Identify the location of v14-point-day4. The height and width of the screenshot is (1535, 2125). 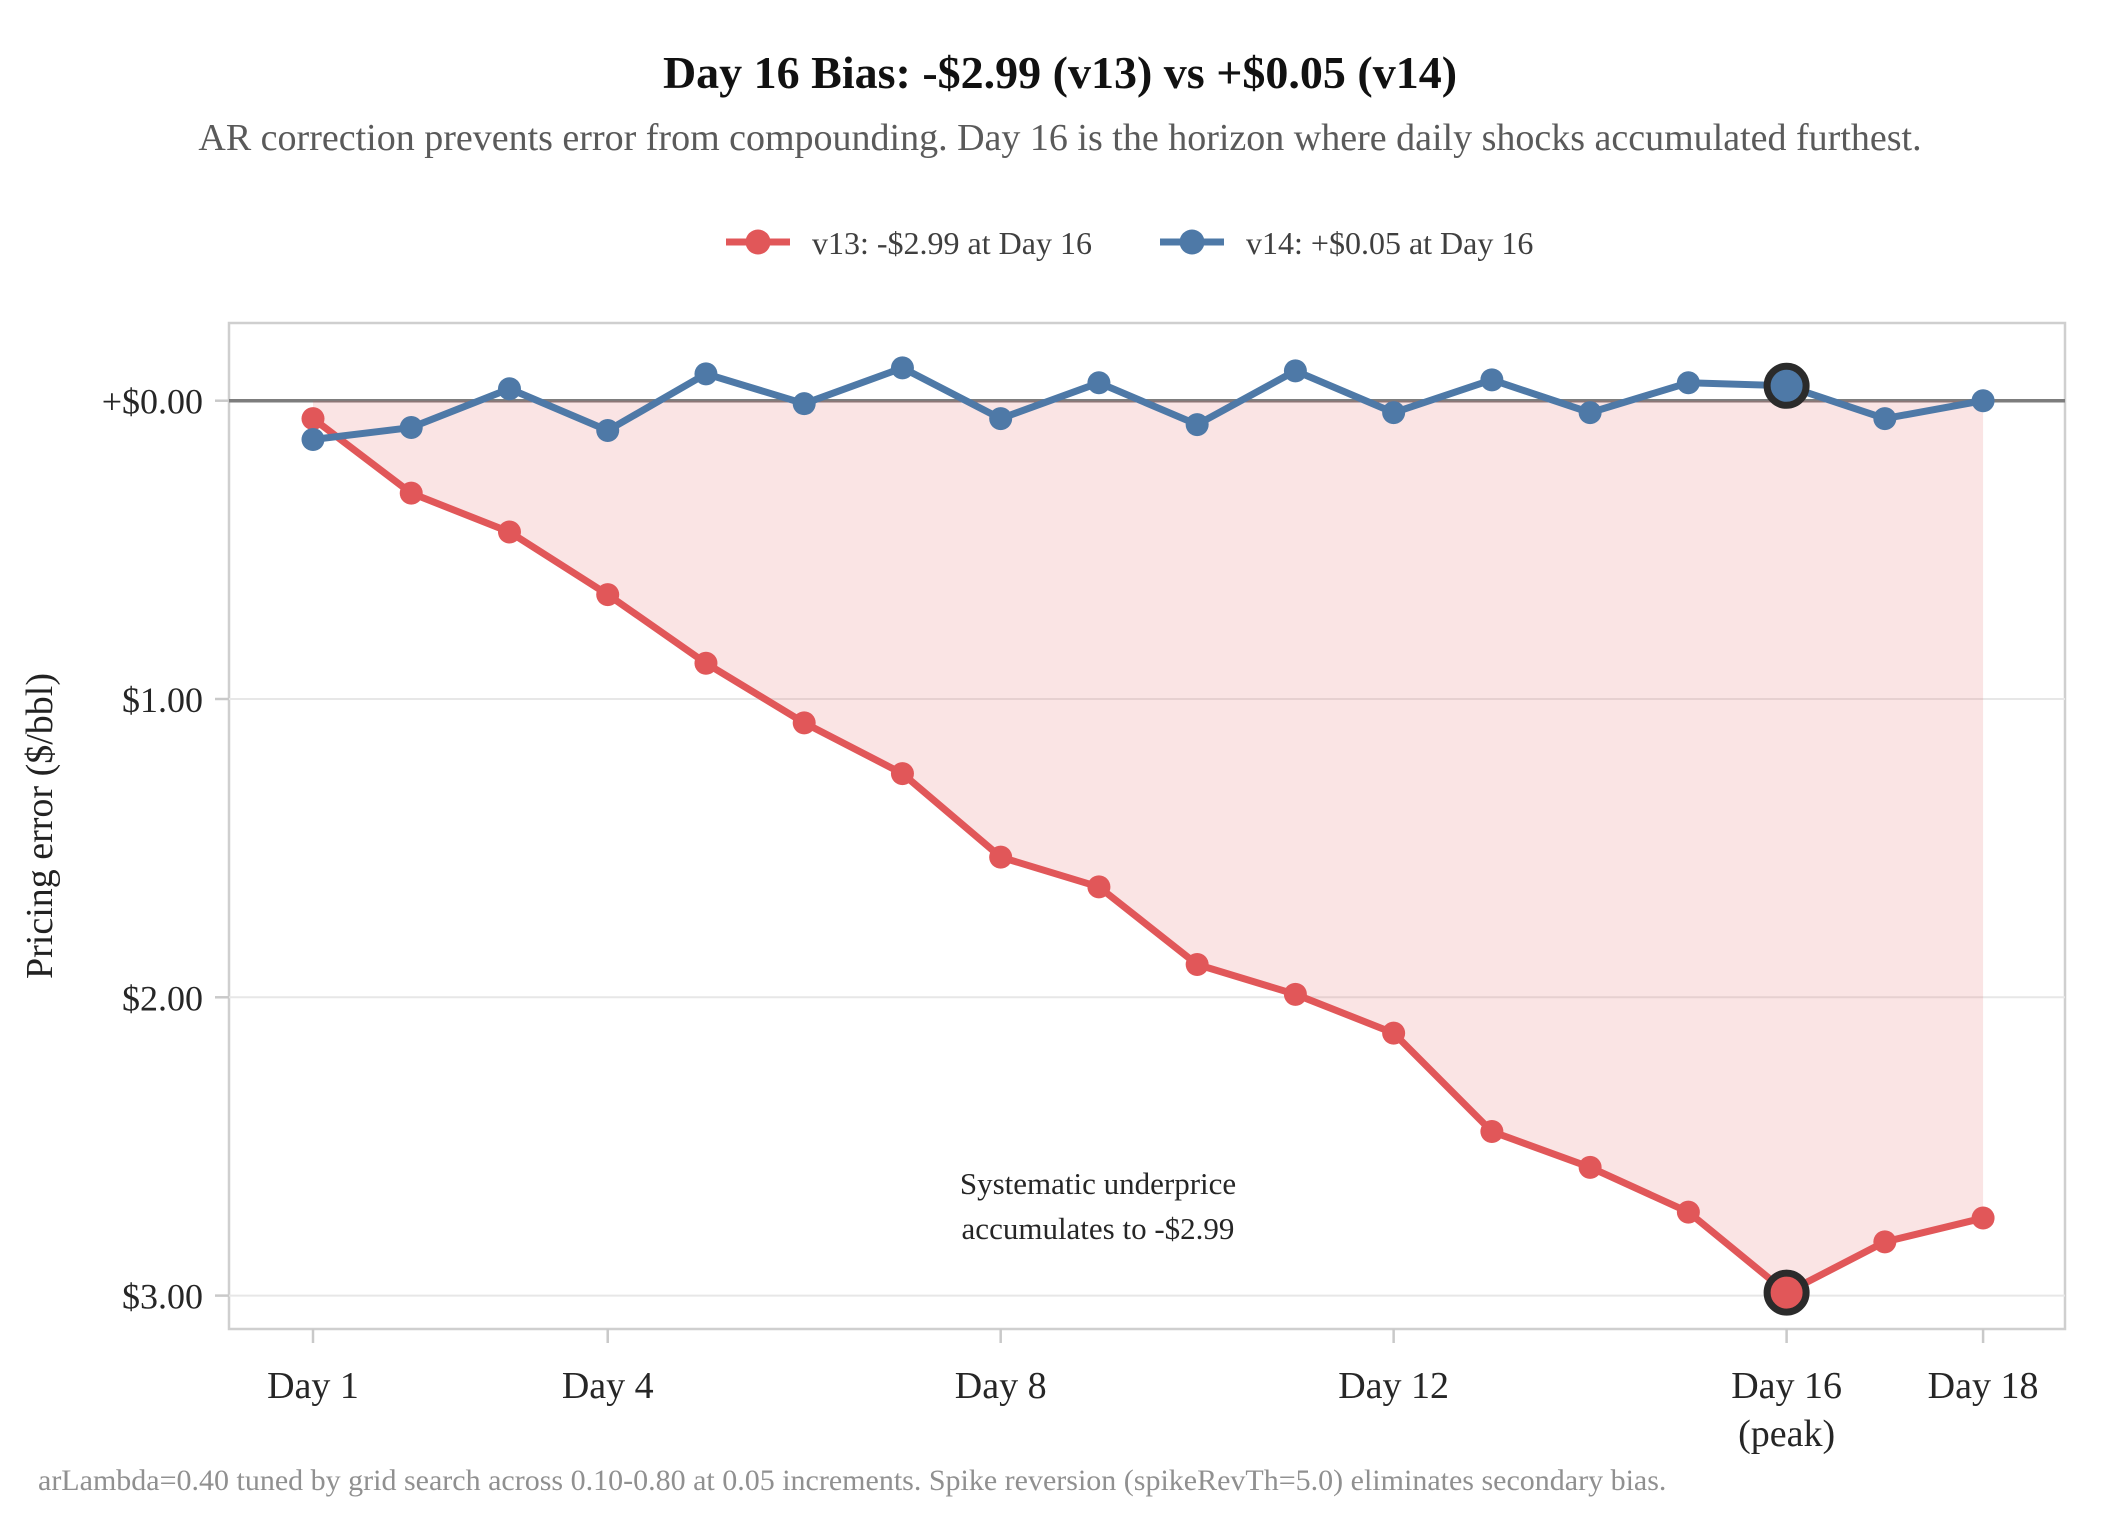
(608, 431).